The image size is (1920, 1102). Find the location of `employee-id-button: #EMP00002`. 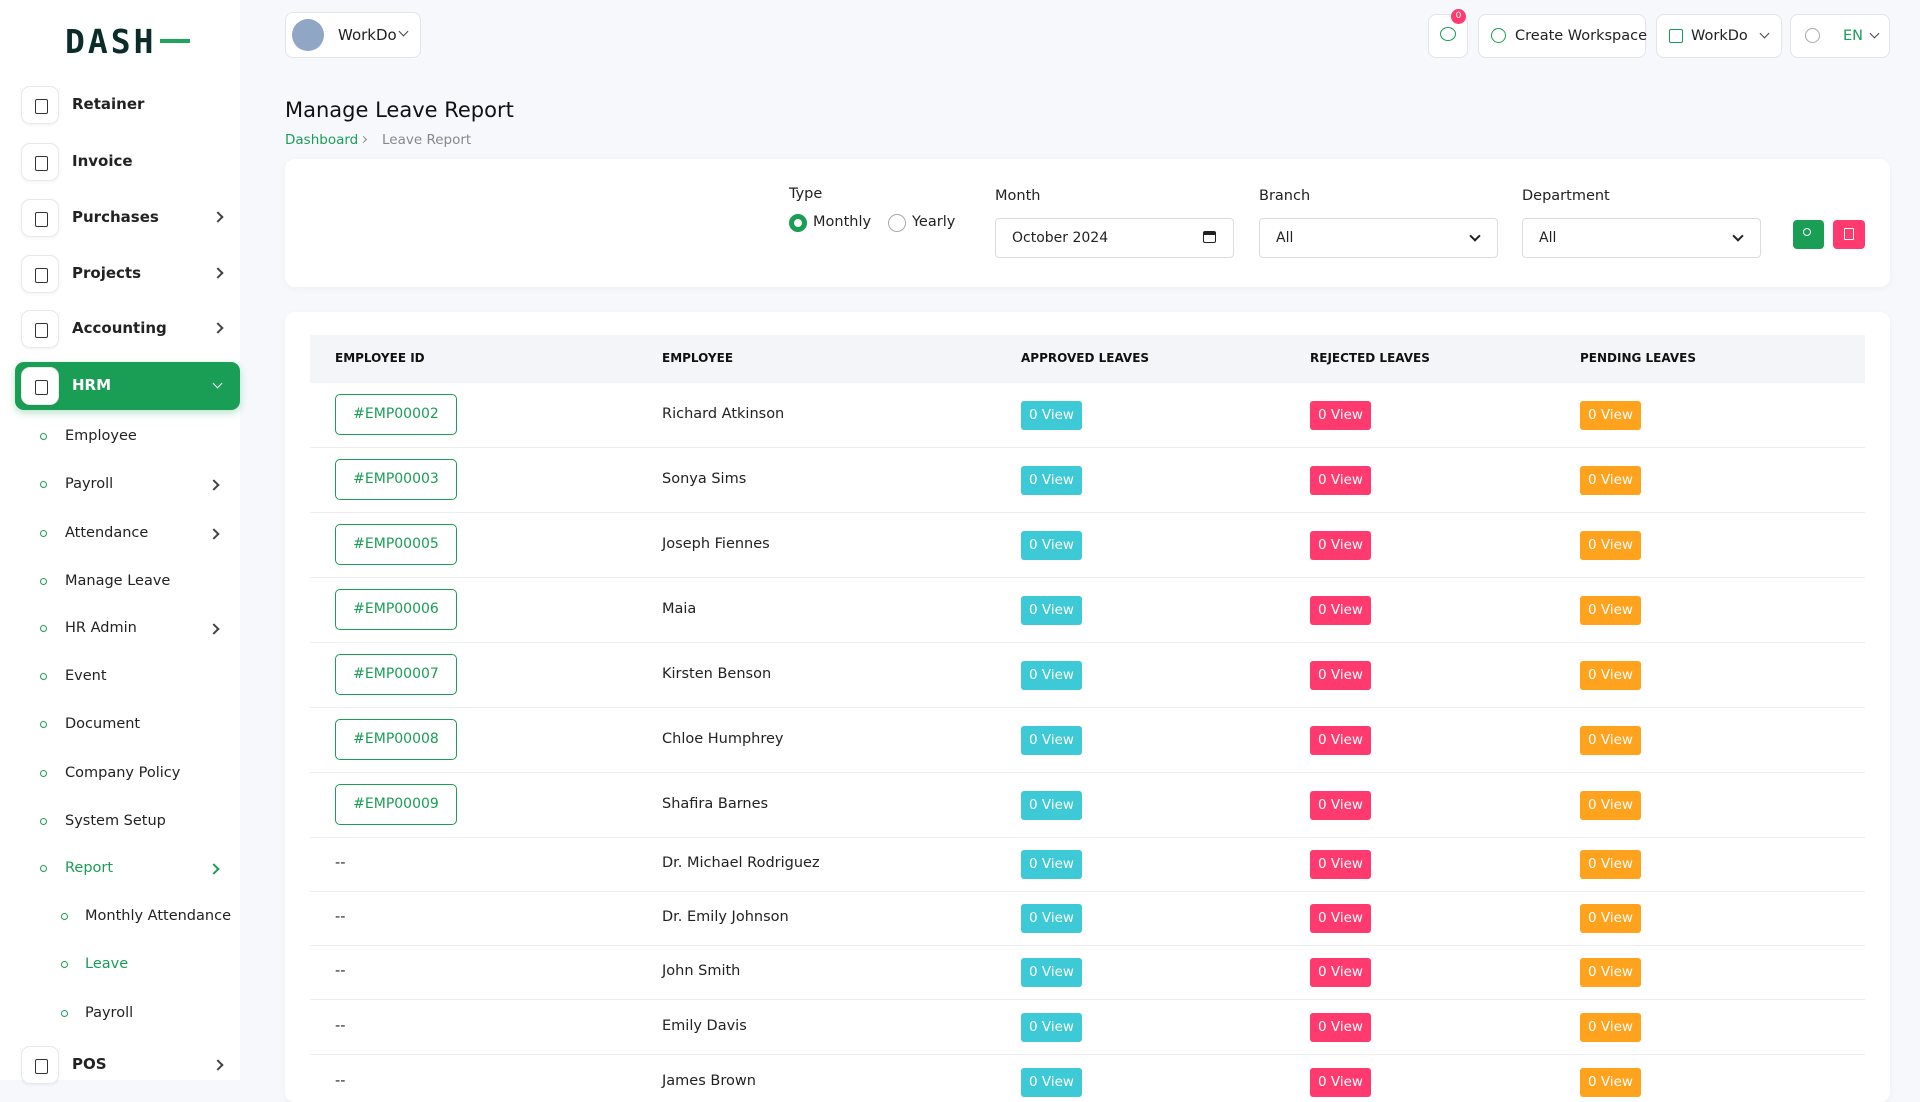

employee-id-button: #EMP00002 is located at coordinates (396, 414).